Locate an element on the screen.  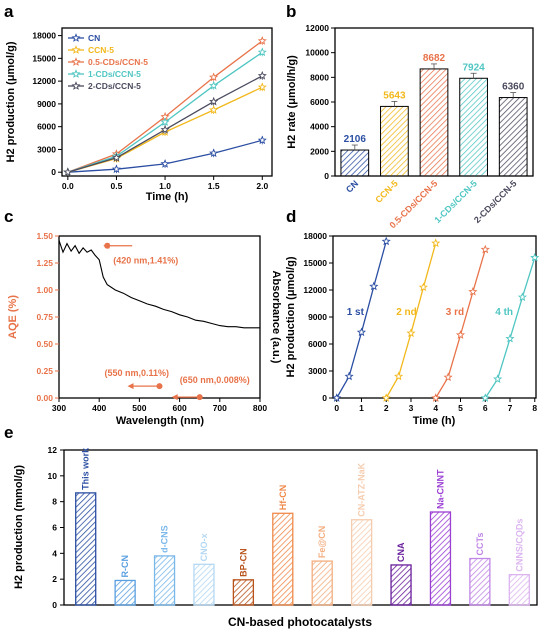
panel-c-xtick-label: 400 is located at coordinates (99, 408).